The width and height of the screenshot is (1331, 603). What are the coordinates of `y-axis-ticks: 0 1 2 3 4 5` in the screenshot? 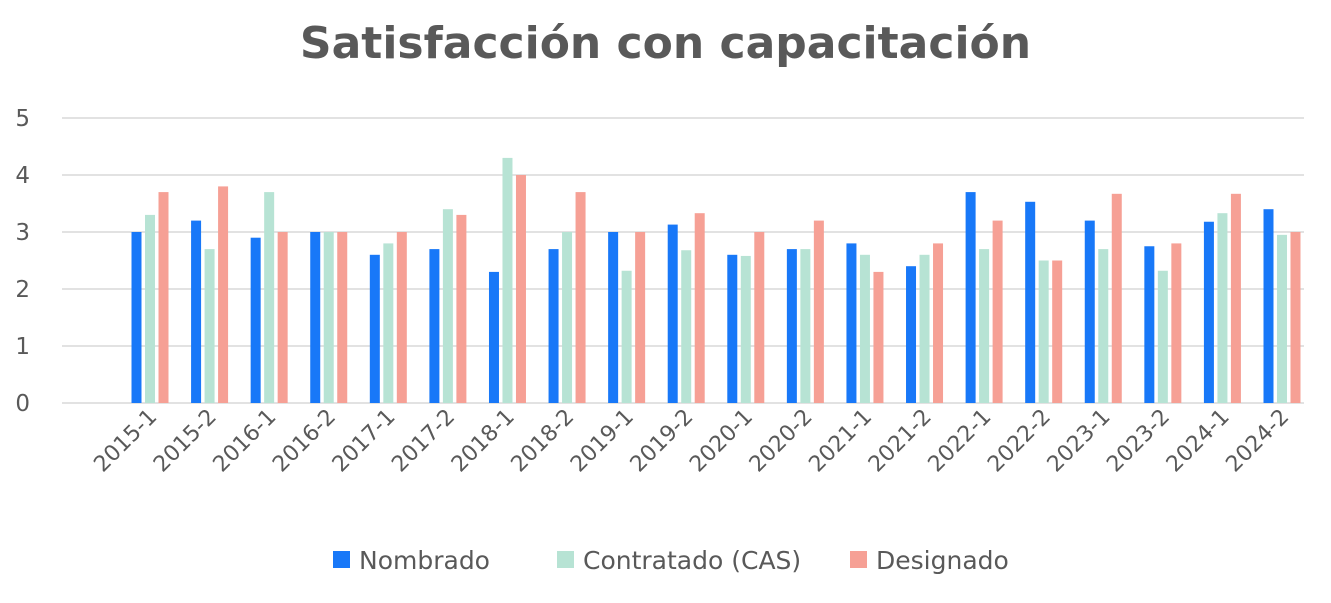 It's located at (22, 261).